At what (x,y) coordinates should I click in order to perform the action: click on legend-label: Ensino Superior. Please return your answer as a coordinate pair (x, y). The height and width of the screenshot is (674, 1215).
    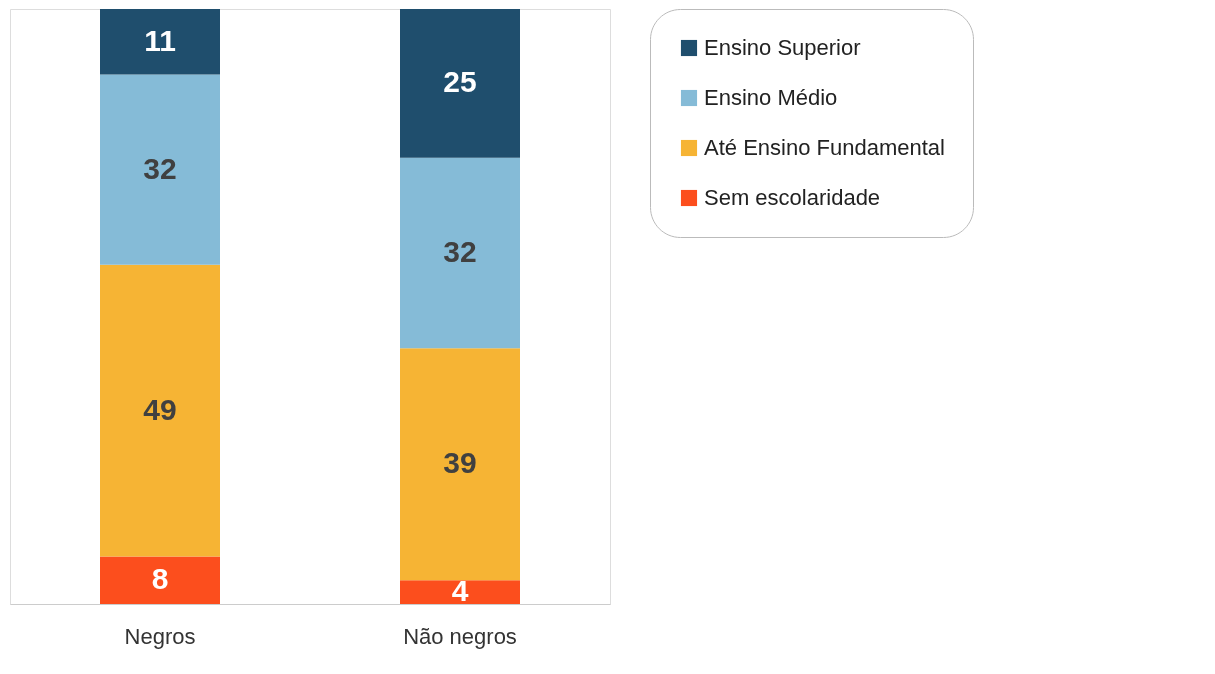
    Looking at the image, I should click on (782, 47).